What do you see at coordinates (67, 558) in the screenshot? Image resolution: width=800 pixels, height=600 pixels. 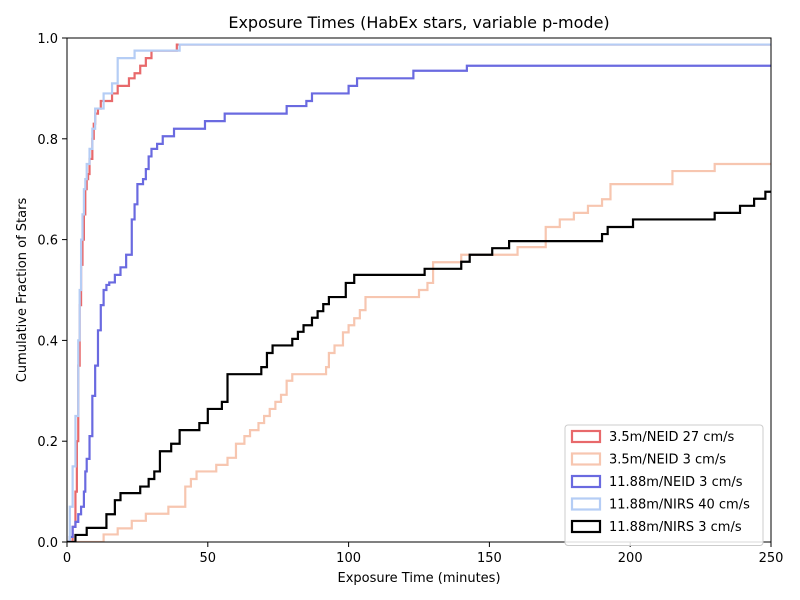 I see `x-tick-label: 0` at bounding box center [67, 558].